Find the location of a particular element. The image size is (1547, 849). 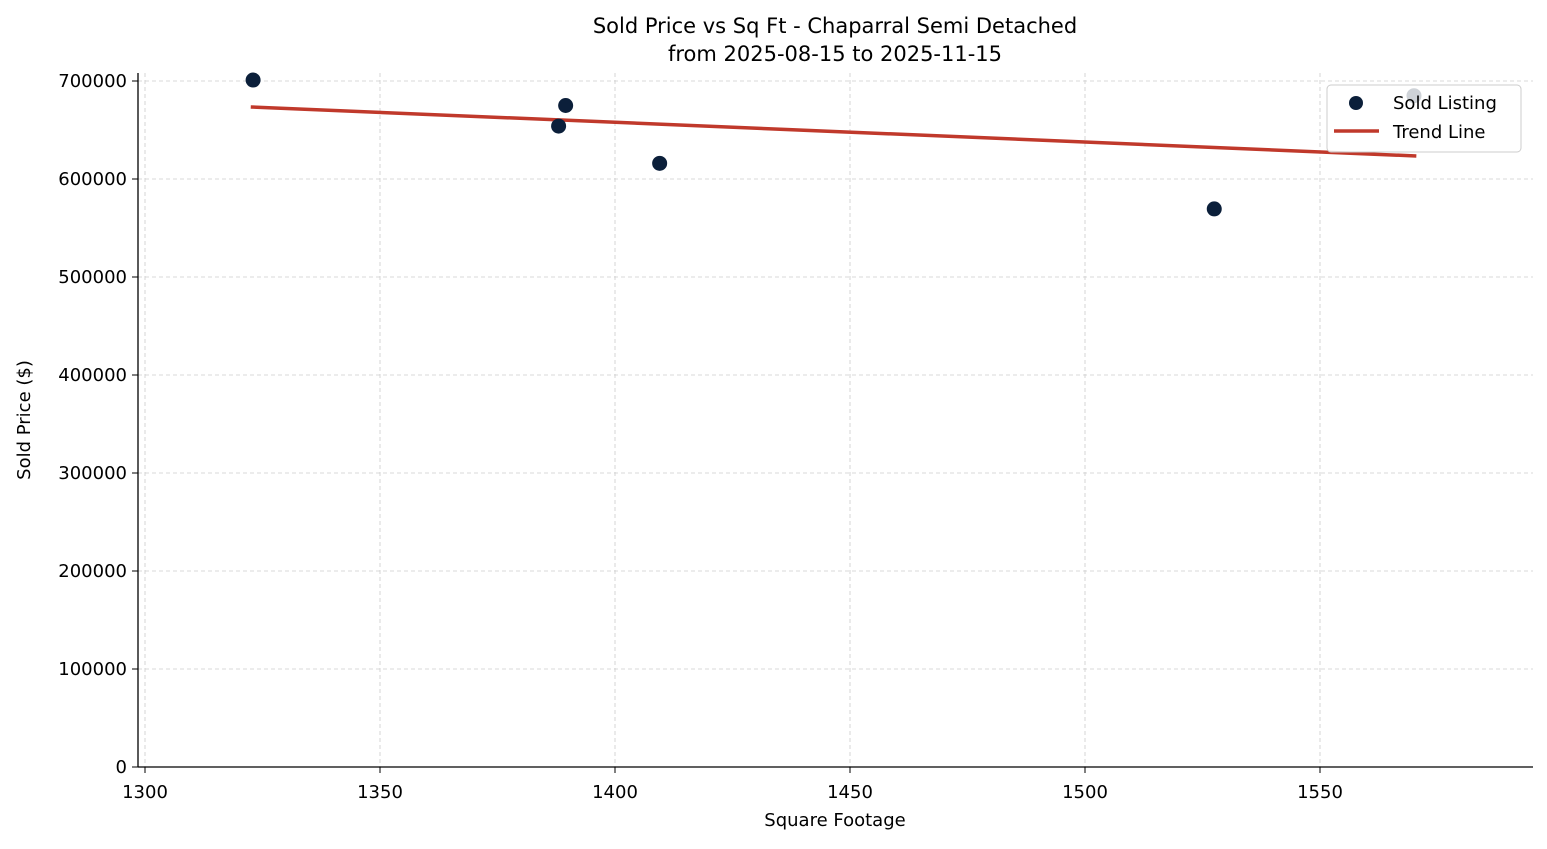

y-tick-label: 700000 is located at coordinates (92, 81).